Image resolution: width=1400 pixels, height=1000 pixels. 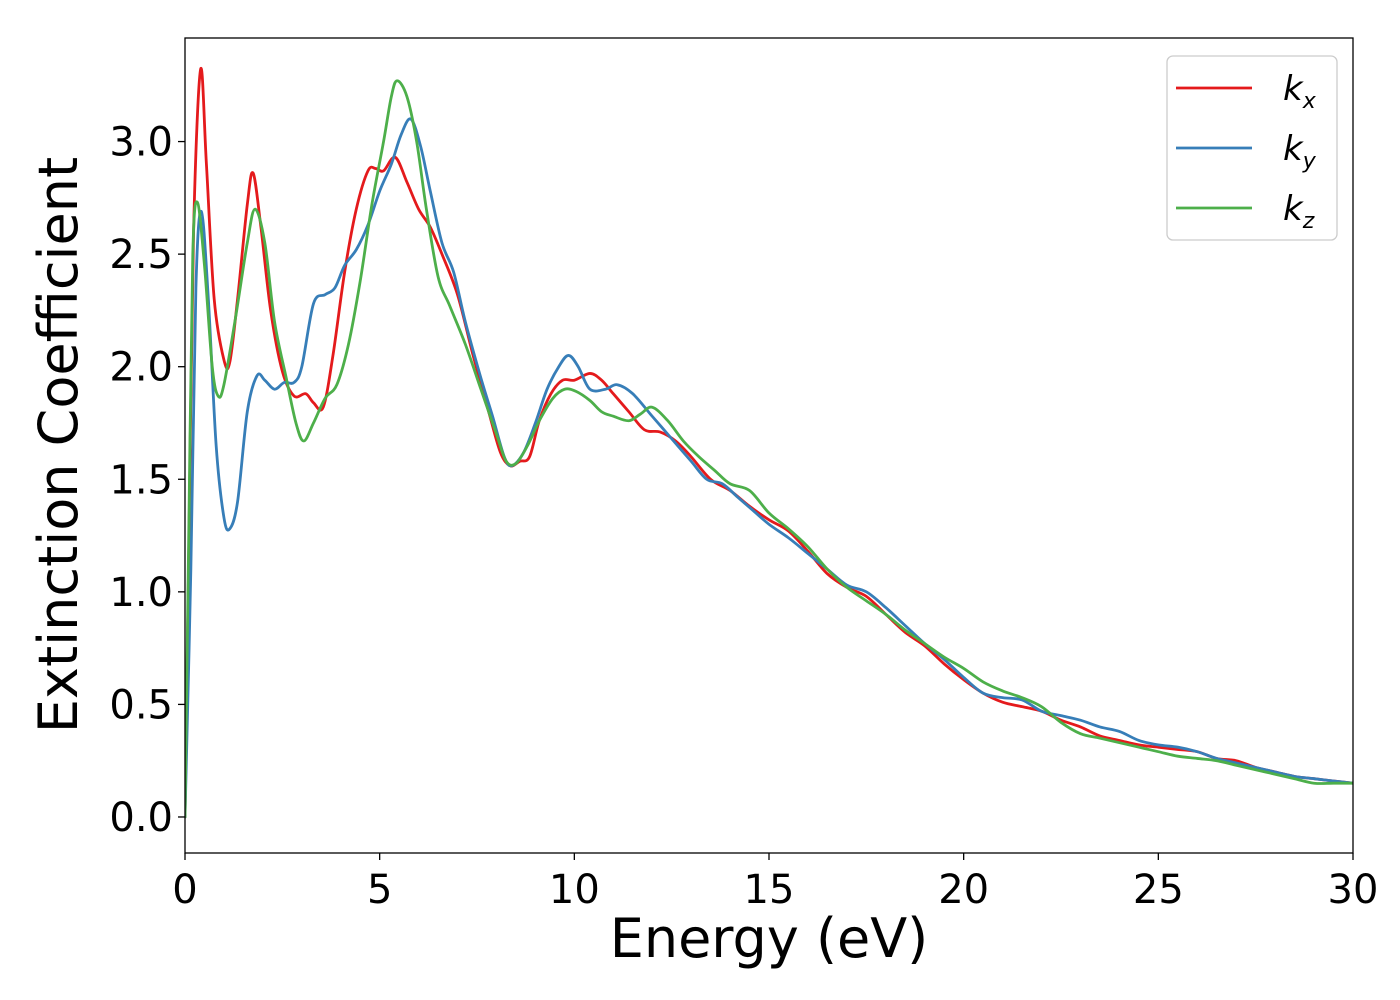 I want to click on legend-label-subscript: y, so click(x=1309, y=161).